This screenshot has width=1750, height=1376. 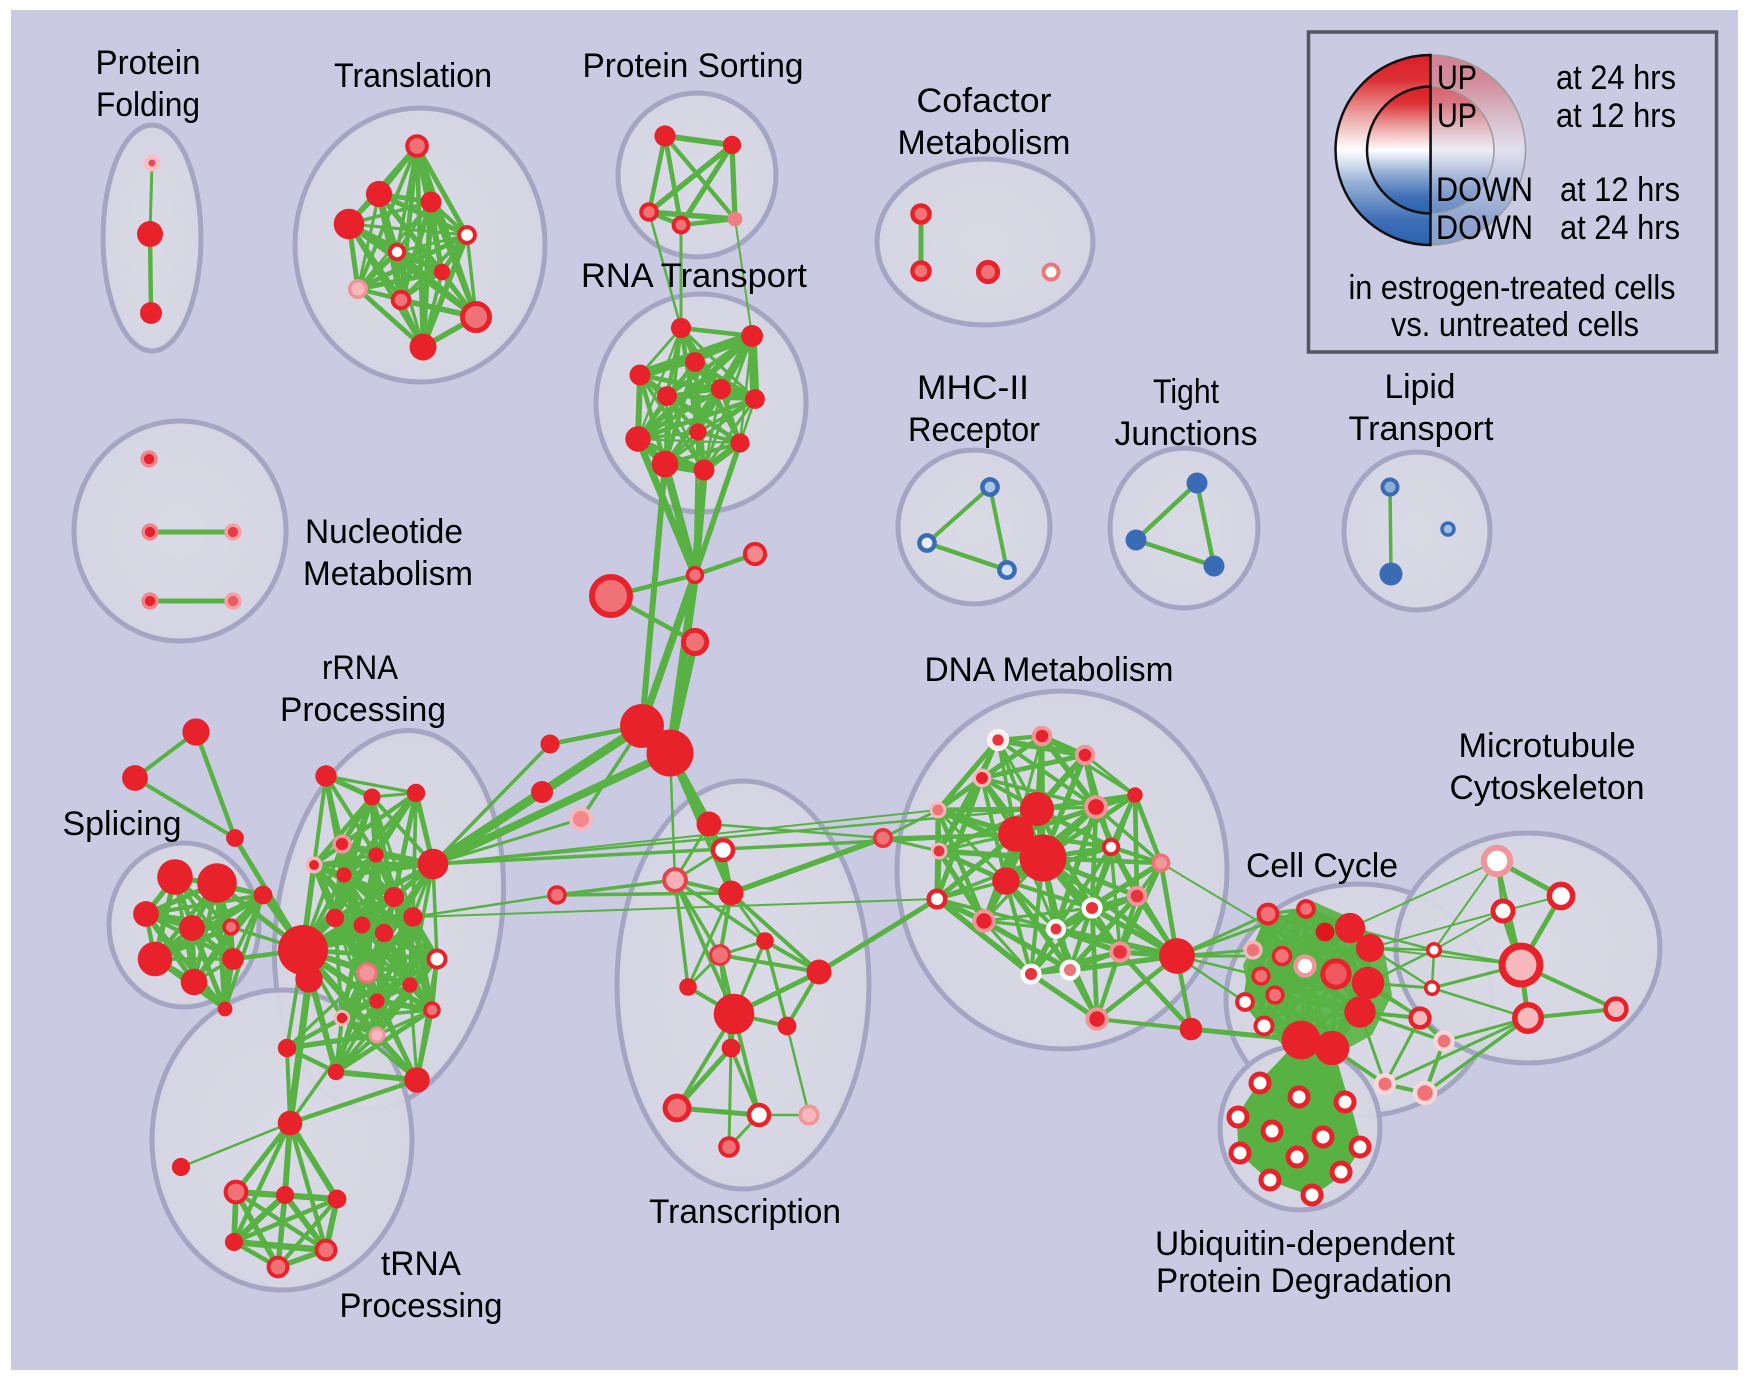 I want to click on svg-text: Transcription, so click(x=745, y=1212).